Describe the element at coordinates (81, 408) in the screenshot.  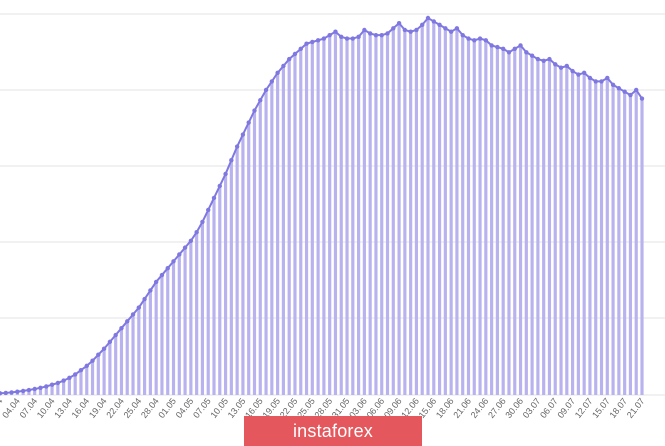
I see `x-tick-label: 16.04` at that location.